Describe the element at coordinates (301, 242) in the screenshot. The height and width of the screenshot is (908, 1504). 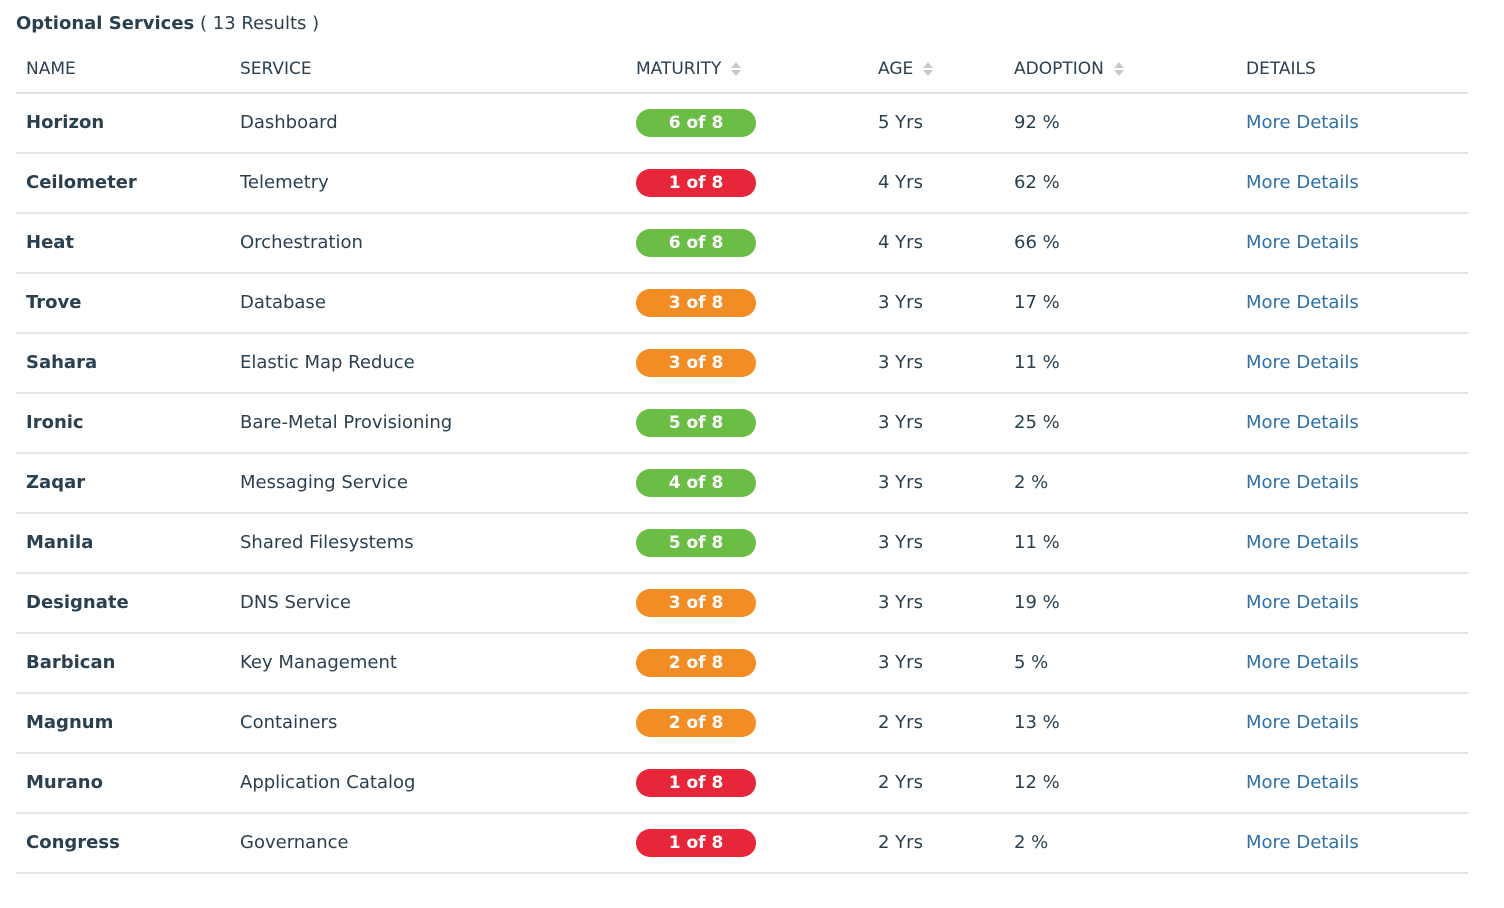
I see `service-type: Orchestration` at that location.